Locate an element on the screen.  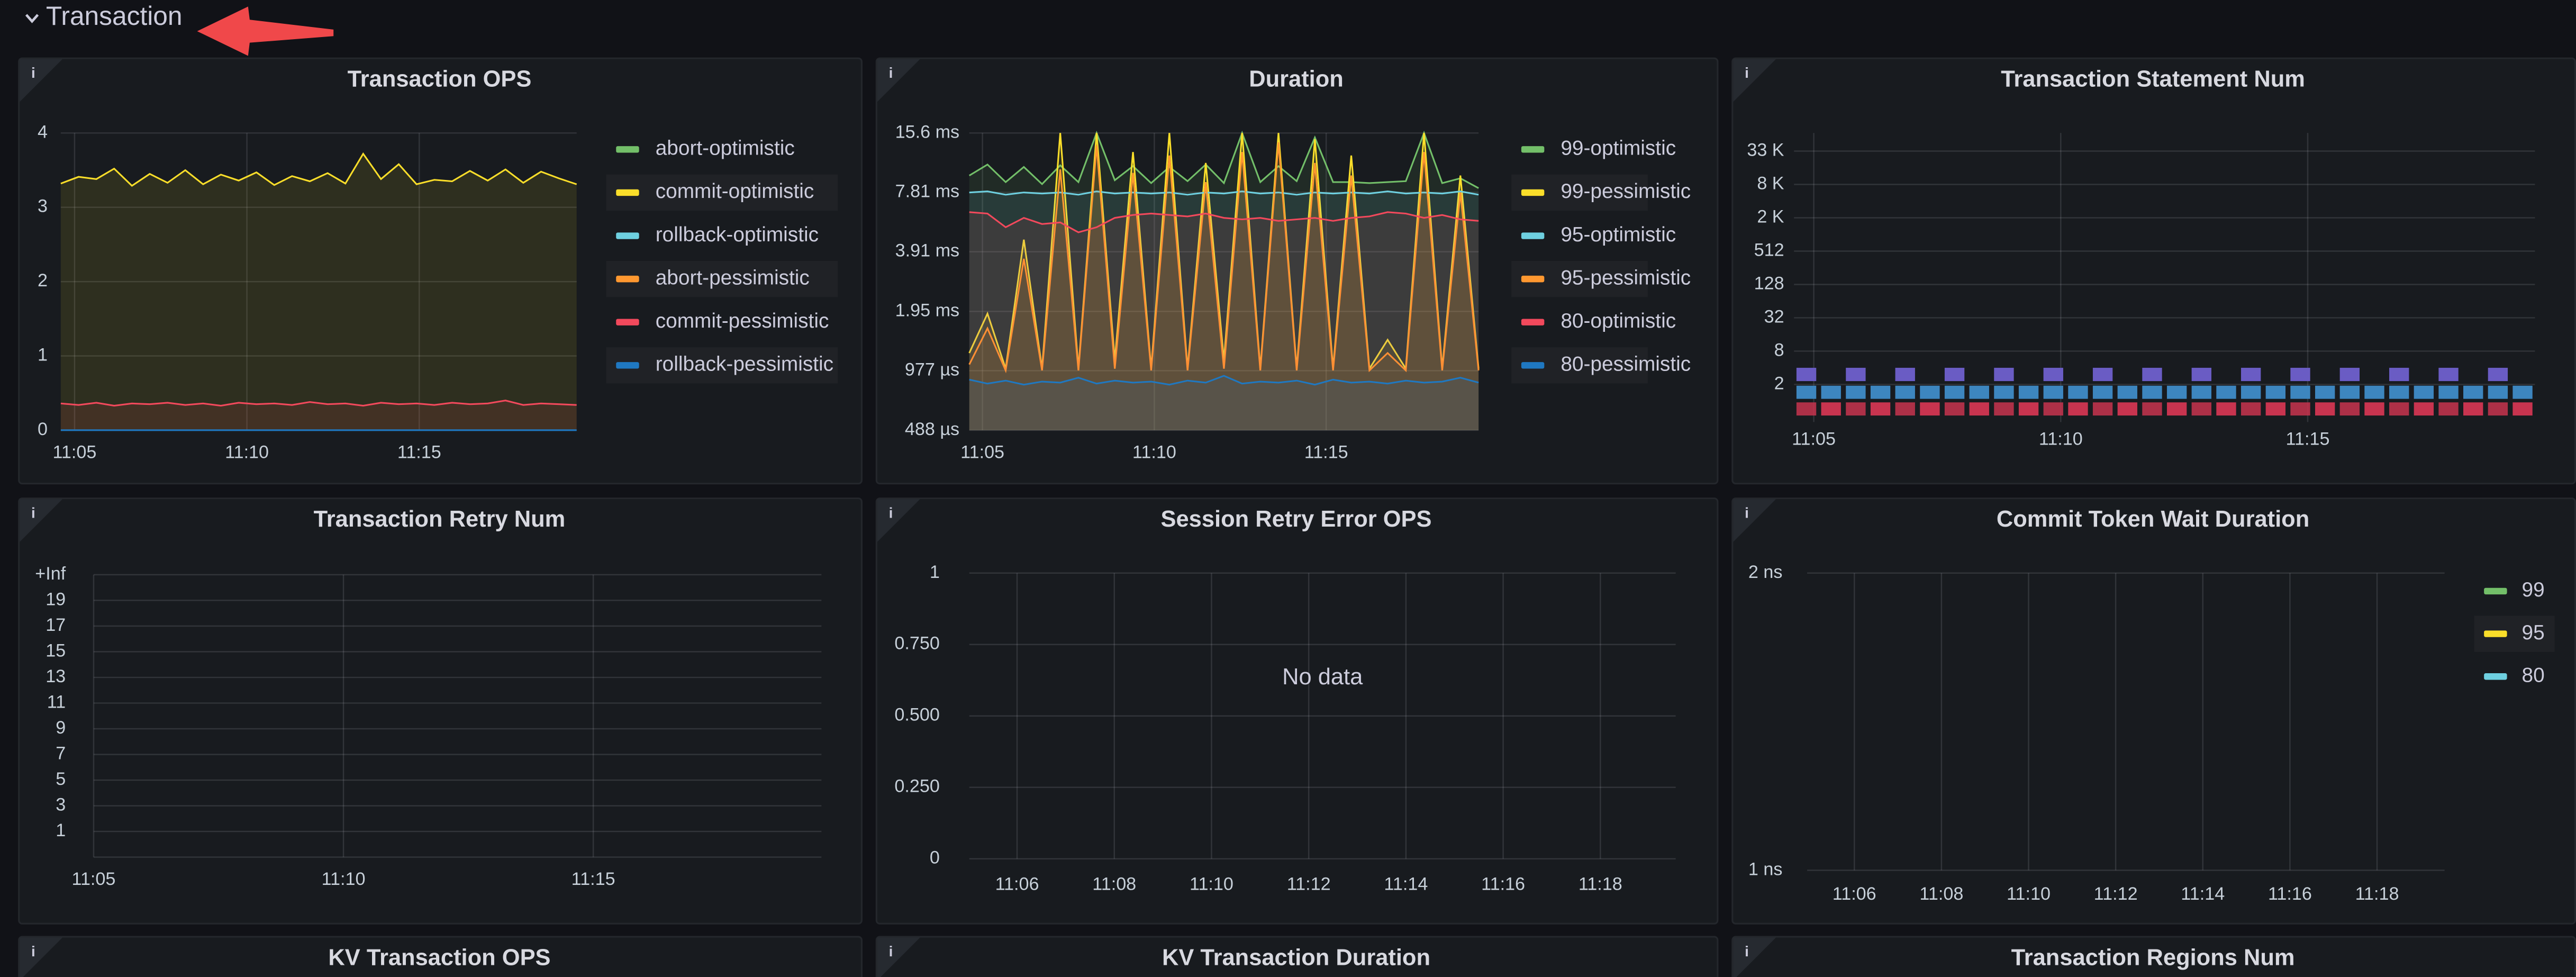
y-tick-label: 0.750 is located at coordinates (916, 644).